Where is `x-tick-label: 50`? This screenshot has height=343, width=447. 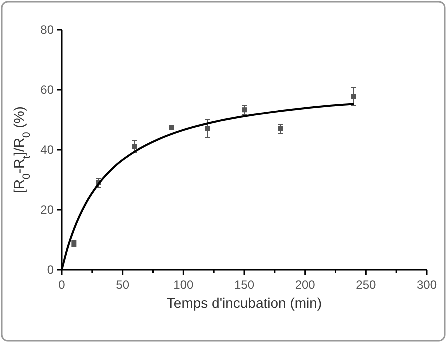
x-tick-label: 50 is located at coordinates (123, 285).